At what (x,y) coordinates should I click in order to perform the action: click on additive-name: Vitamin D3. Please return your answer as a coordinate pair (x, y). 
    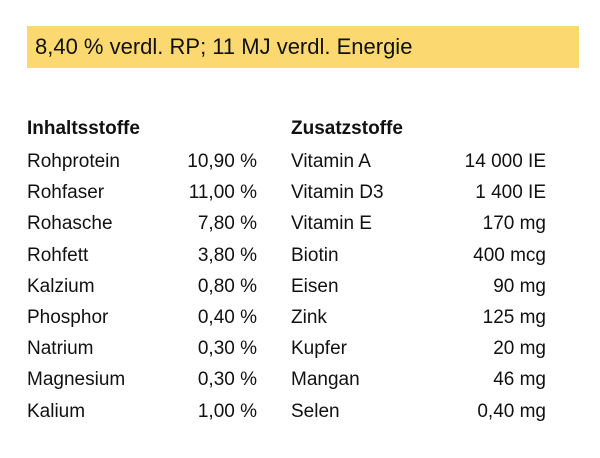
    Looking at the image, I should click on (337, 193).